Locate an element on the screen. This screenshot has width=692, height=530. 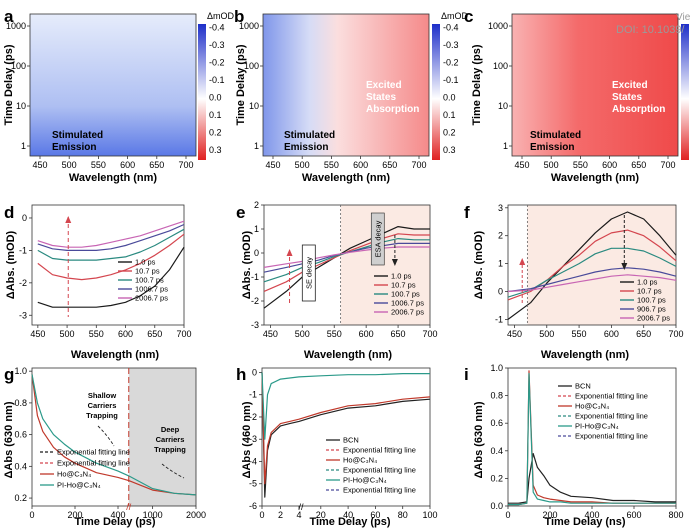
colorbar-tick-label: 0.0 is located at coordinates (215, 98).